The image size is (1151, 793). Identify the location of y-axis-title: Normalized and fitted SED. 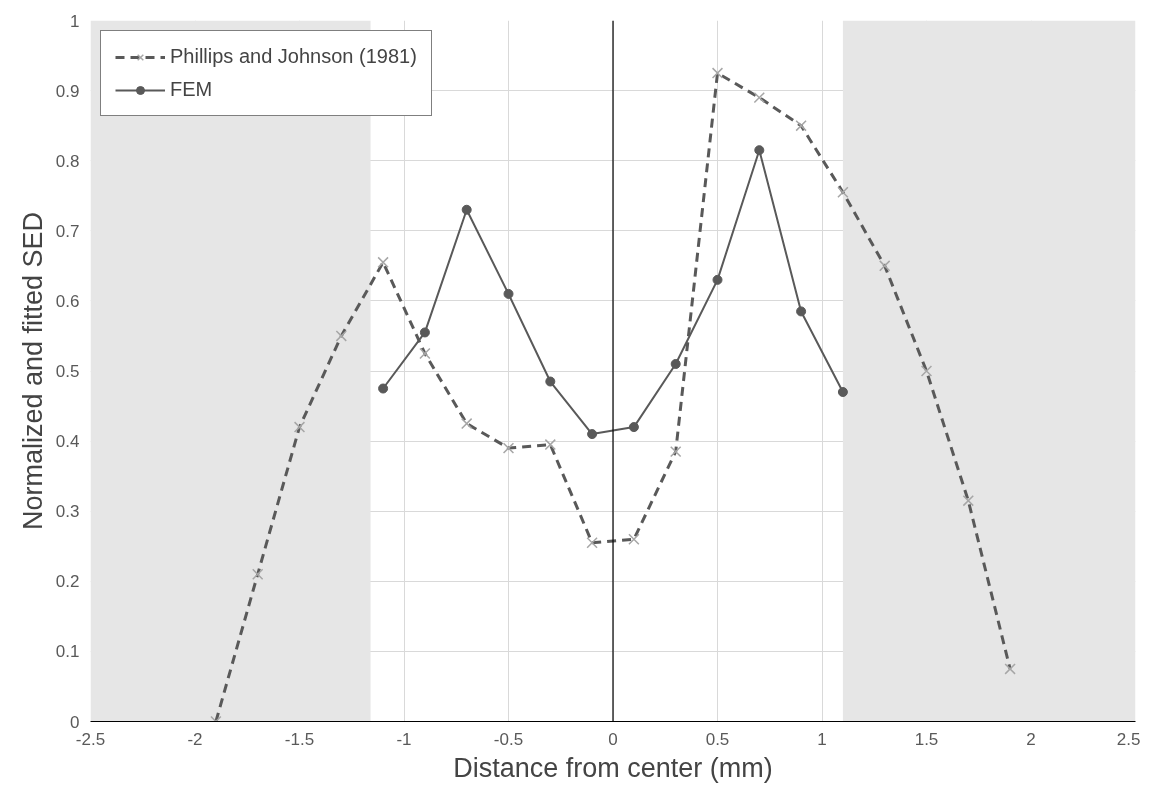
(32, 371).